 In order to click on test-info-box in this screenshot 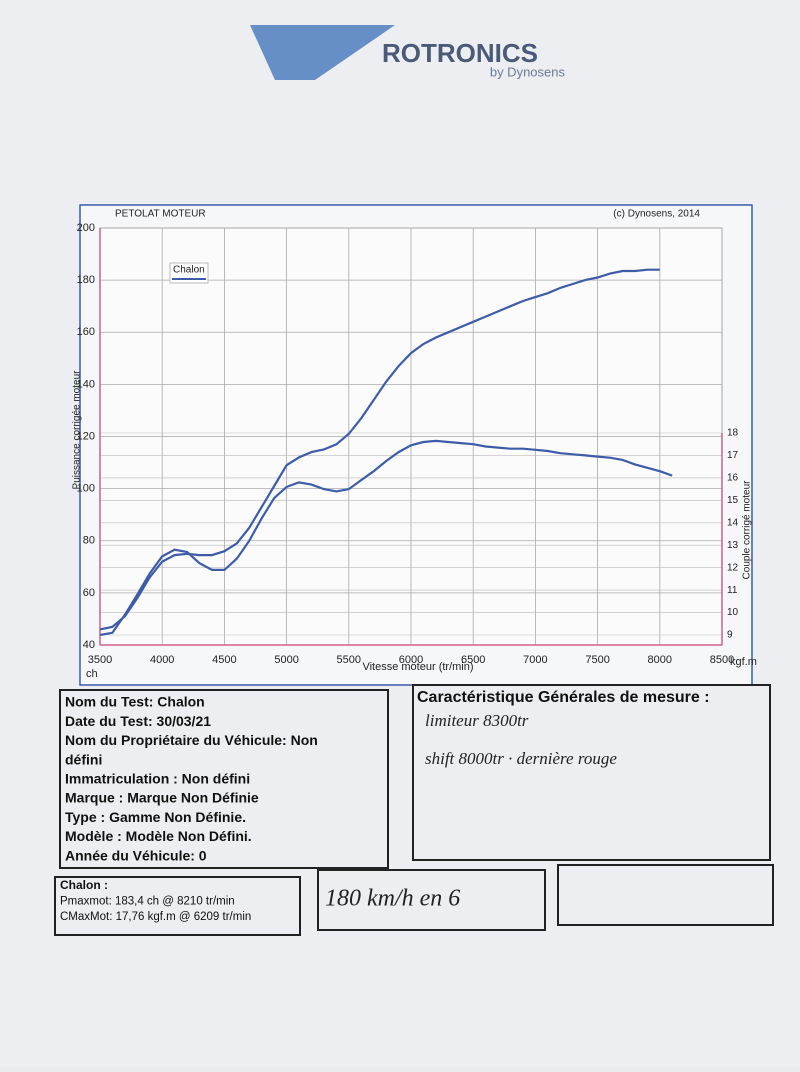, I will do `click(224, 779)`.